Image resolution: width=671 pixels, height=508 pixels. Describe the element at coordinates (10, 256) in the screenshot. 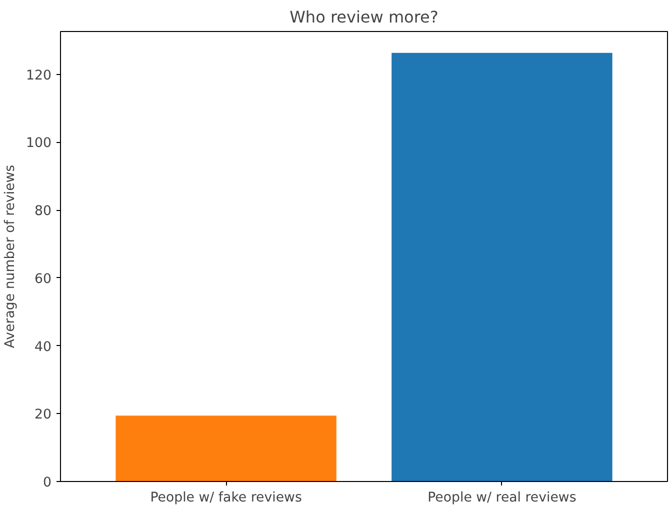

I see `y-axis-title: Average number of reviews` at that location.